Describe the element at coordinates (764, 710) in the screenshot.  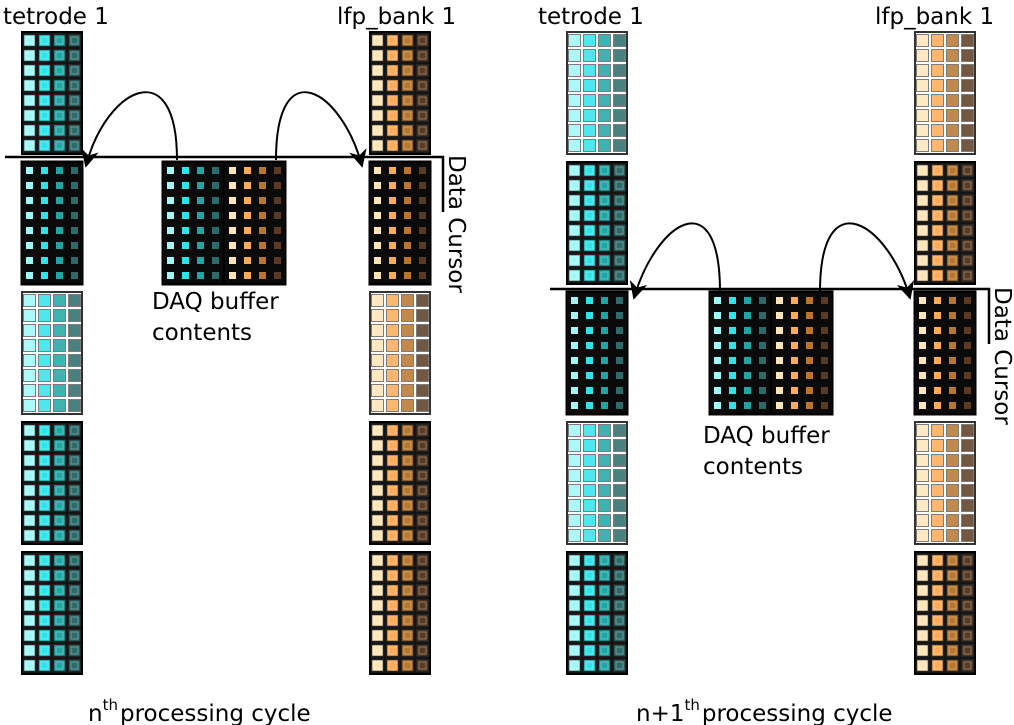
I see `processing-cycle-caption: n+1thprocessing cycle` at that location.